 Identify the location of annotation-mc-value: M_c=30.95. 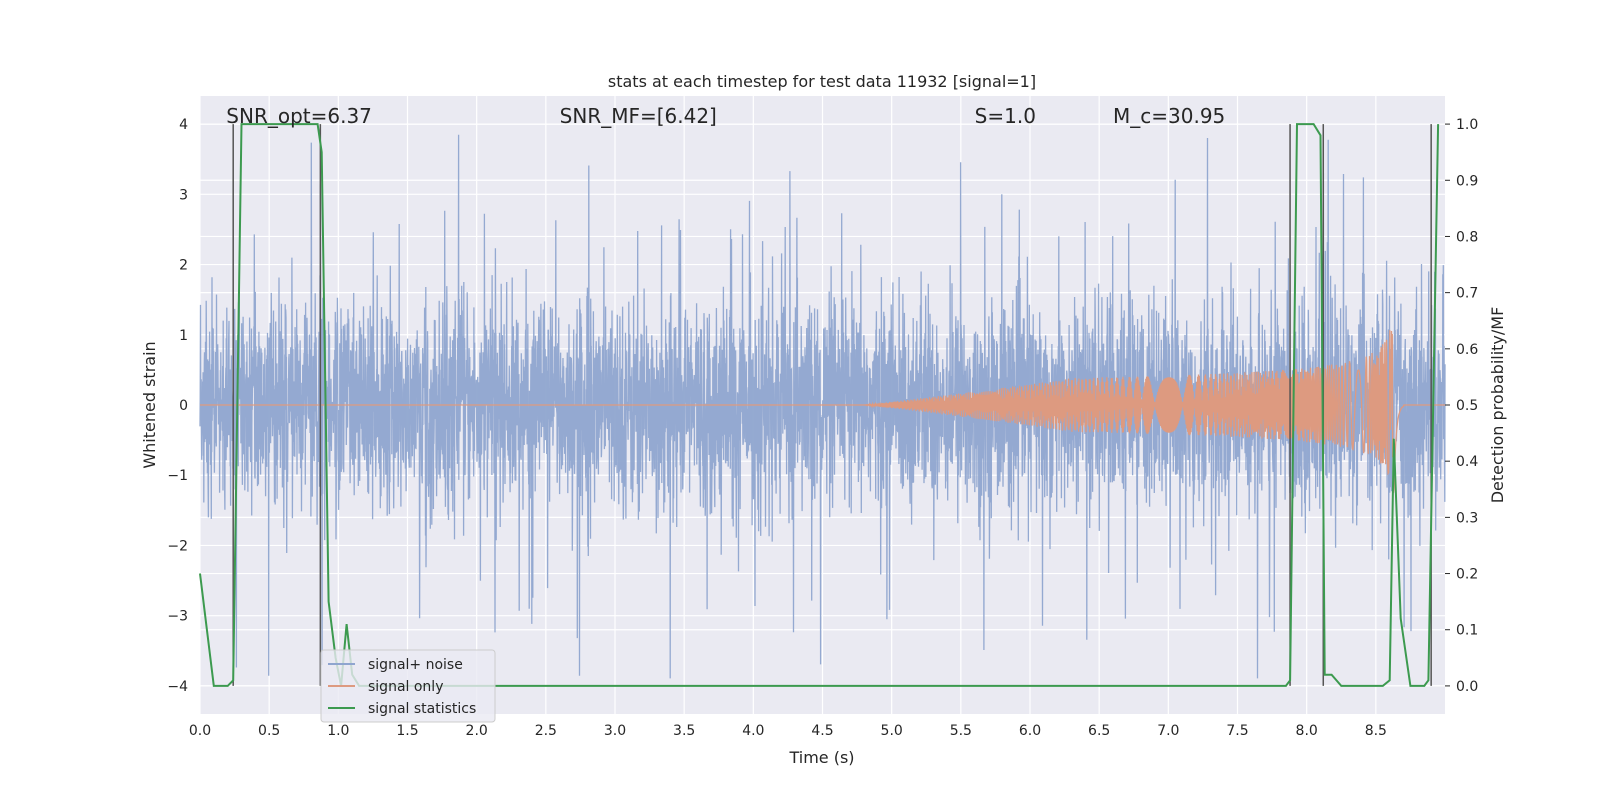
(1169, 116).